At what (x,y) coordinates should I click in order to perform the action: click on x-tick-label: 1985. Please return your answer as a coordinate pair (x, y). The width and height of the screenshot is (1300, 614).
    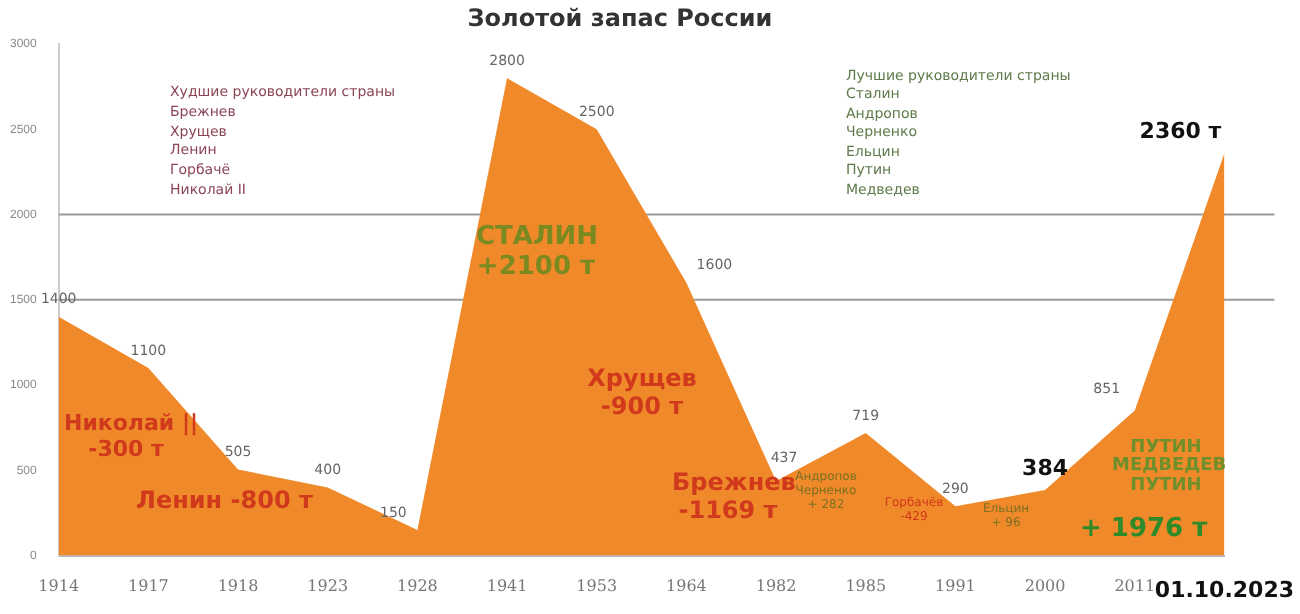
    Looking at the image, I should click on (866, 586).